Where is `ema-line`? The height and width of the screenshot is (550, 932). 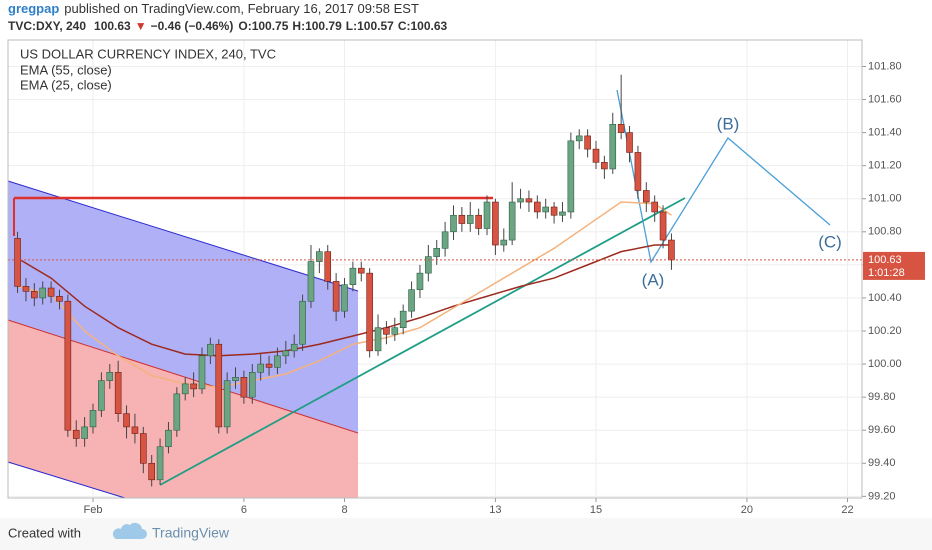
ema-line is located at coordinates (344, 300).